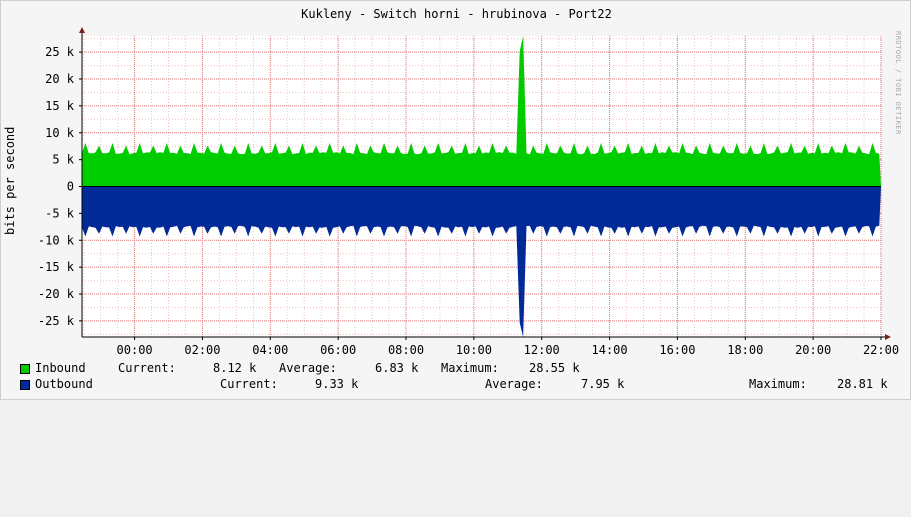 Image resolution: width=911 pixels, height=517 pixels. What do you see at coordinates (60, 133) in the screenshot?
I see `y-tick-label: 10 k` at bounding box center [60, 133].